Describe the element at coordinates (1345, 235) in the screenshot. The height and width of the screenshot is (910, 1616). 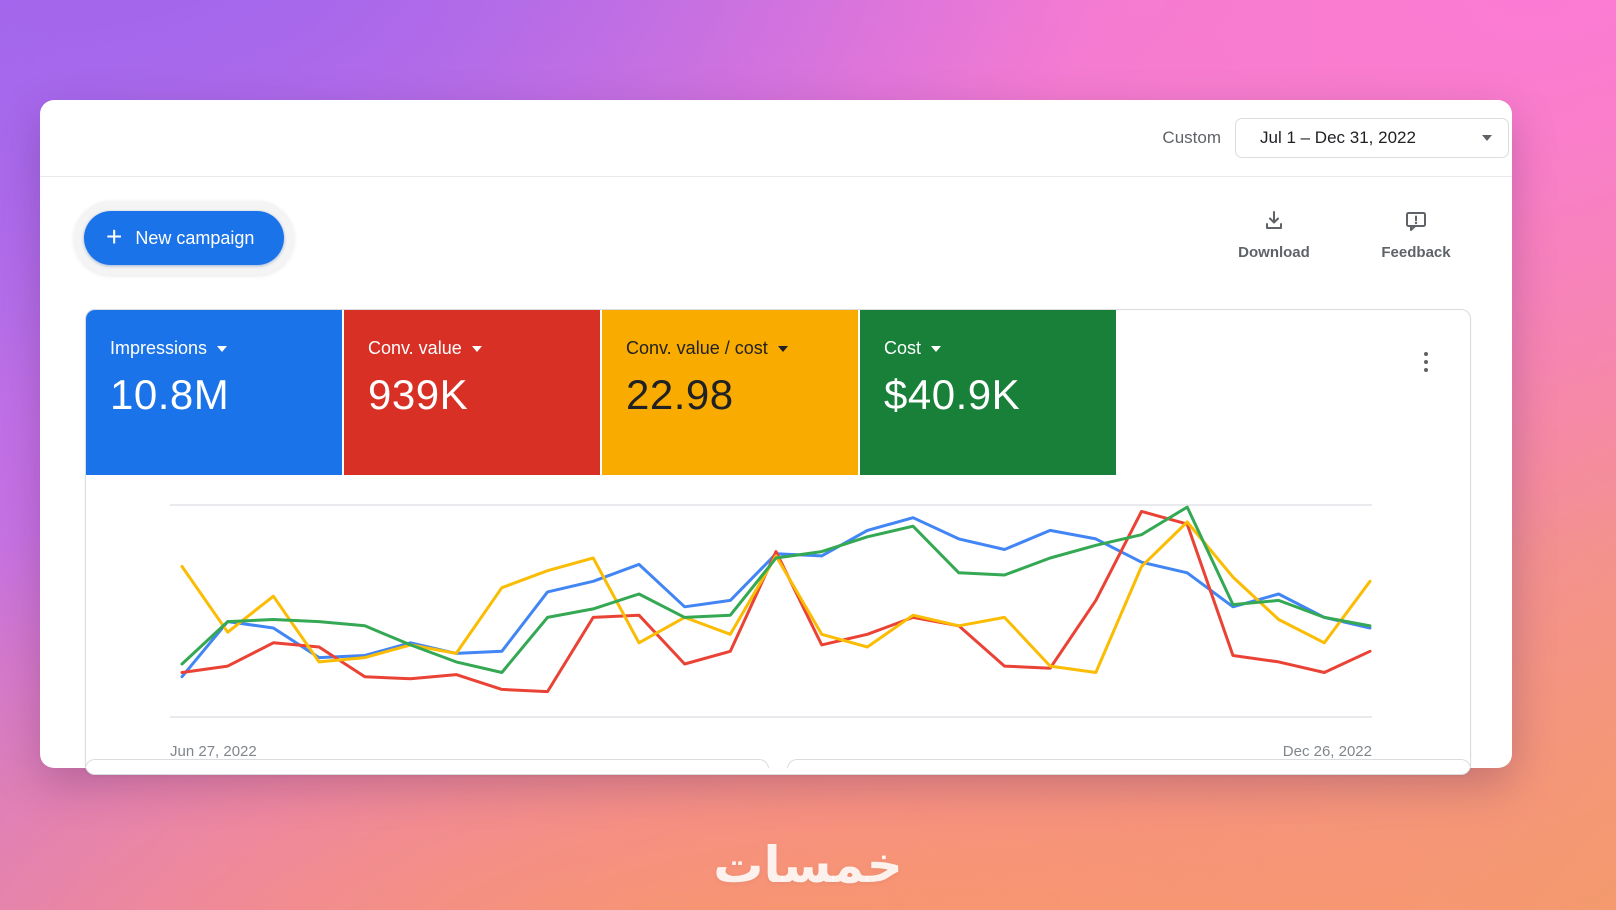
I see `toolbar-right-actions: Download Feedback` at that location.